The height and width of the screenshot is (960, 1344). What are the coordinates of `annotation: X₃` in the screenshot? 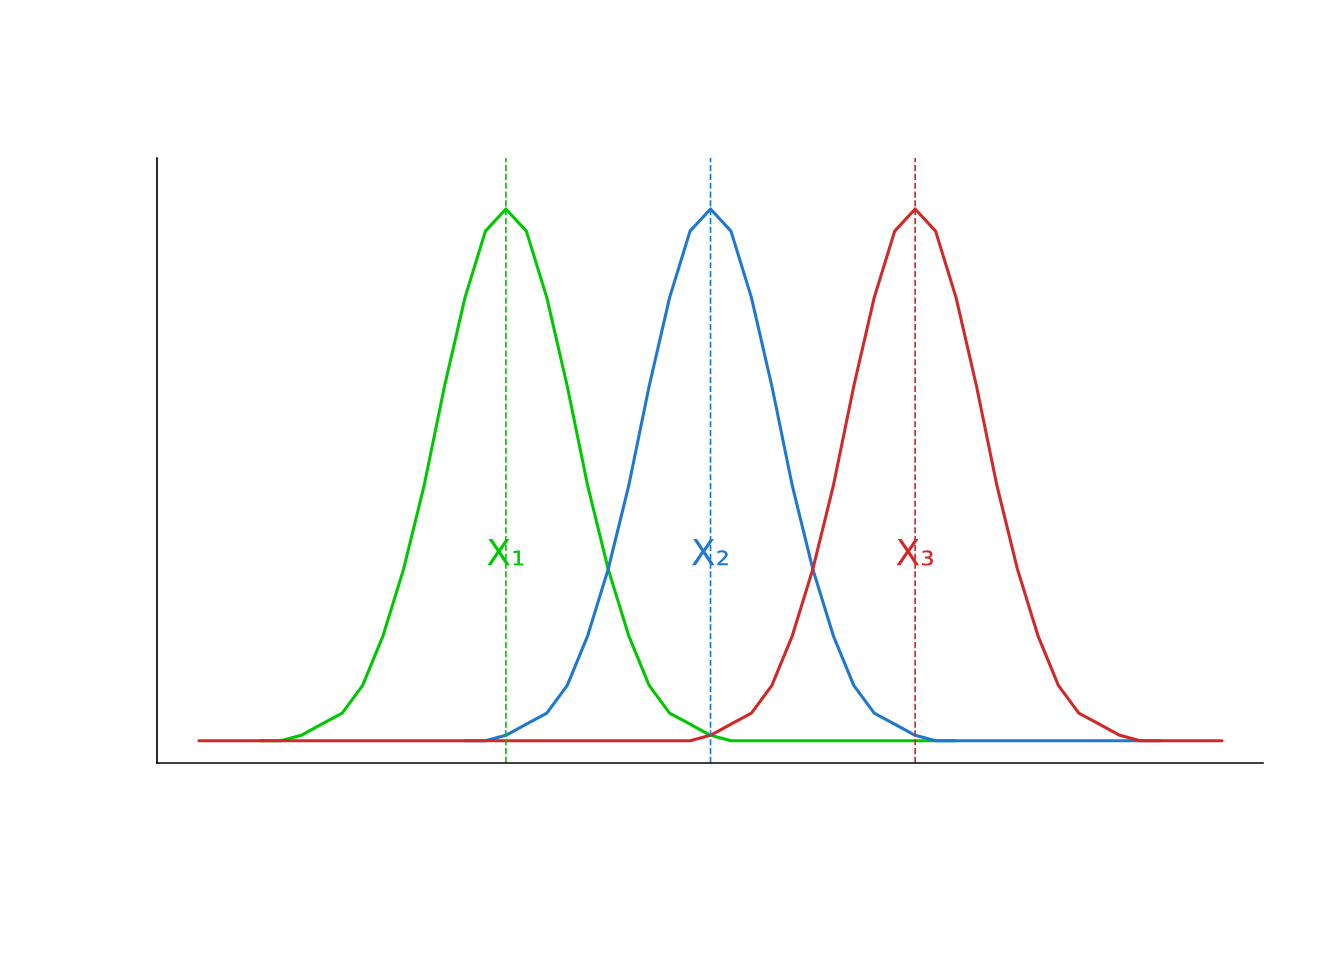 It's located at (914, 552).